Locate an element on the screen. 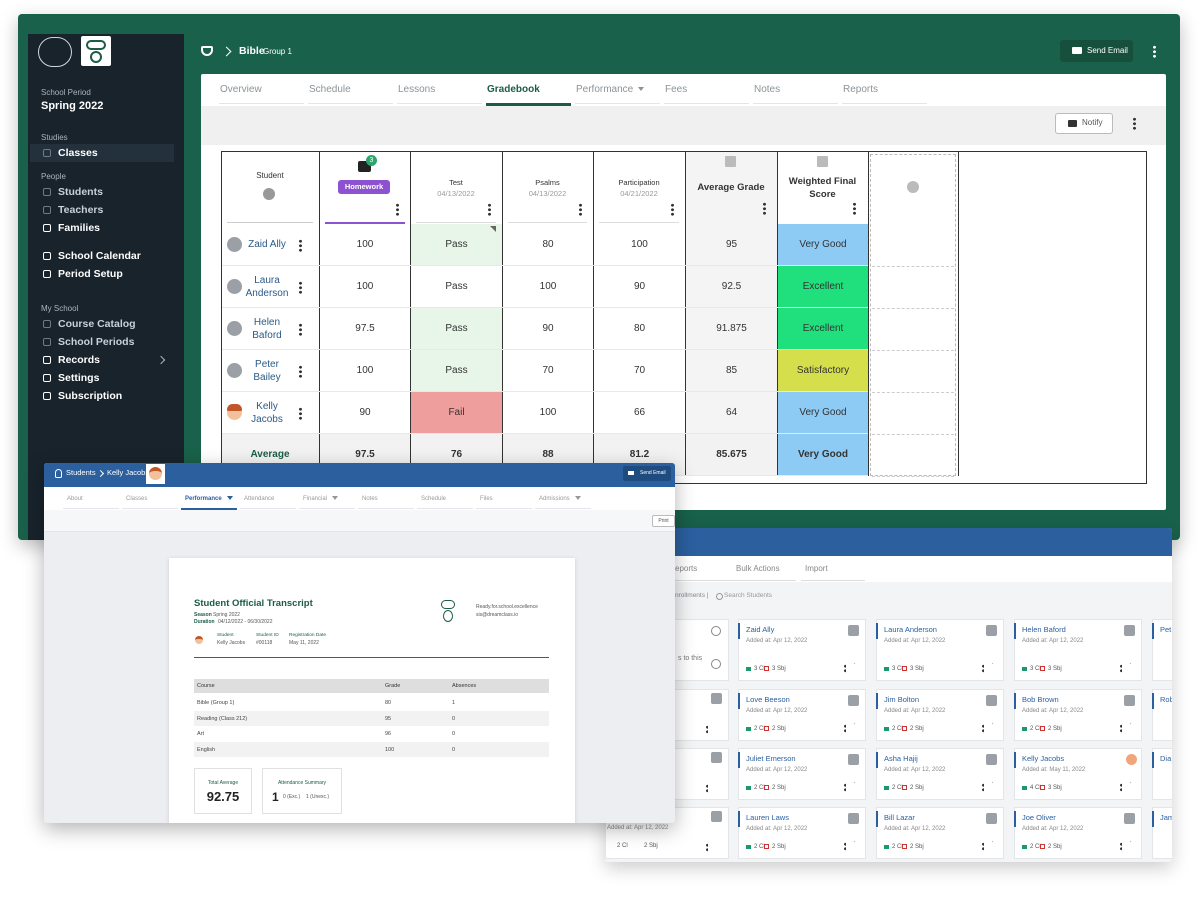 This screenshot has width=1200, height=912. student-header: Student is located at coordinates (270, 175).